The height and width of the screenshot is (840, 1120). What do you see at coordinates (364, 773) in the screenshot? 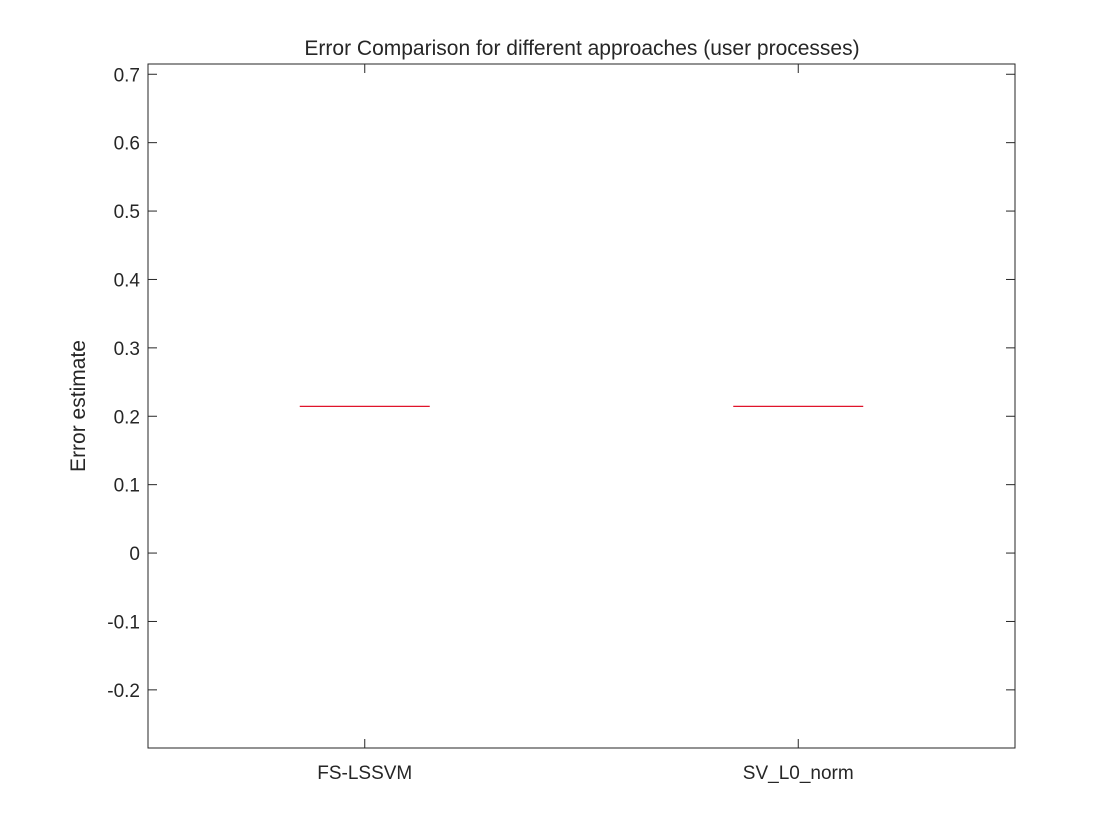
I see `x-category-label: FS-LSSVM` at bounding box center [364, 773].